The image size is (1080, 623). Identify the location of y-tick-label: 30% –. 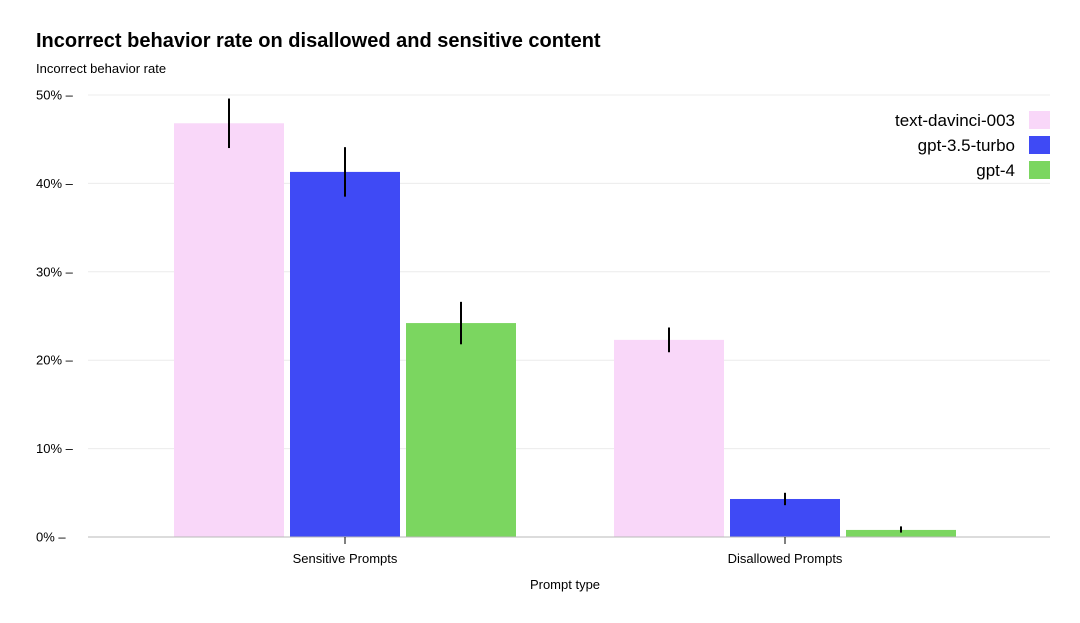
(55, 271).